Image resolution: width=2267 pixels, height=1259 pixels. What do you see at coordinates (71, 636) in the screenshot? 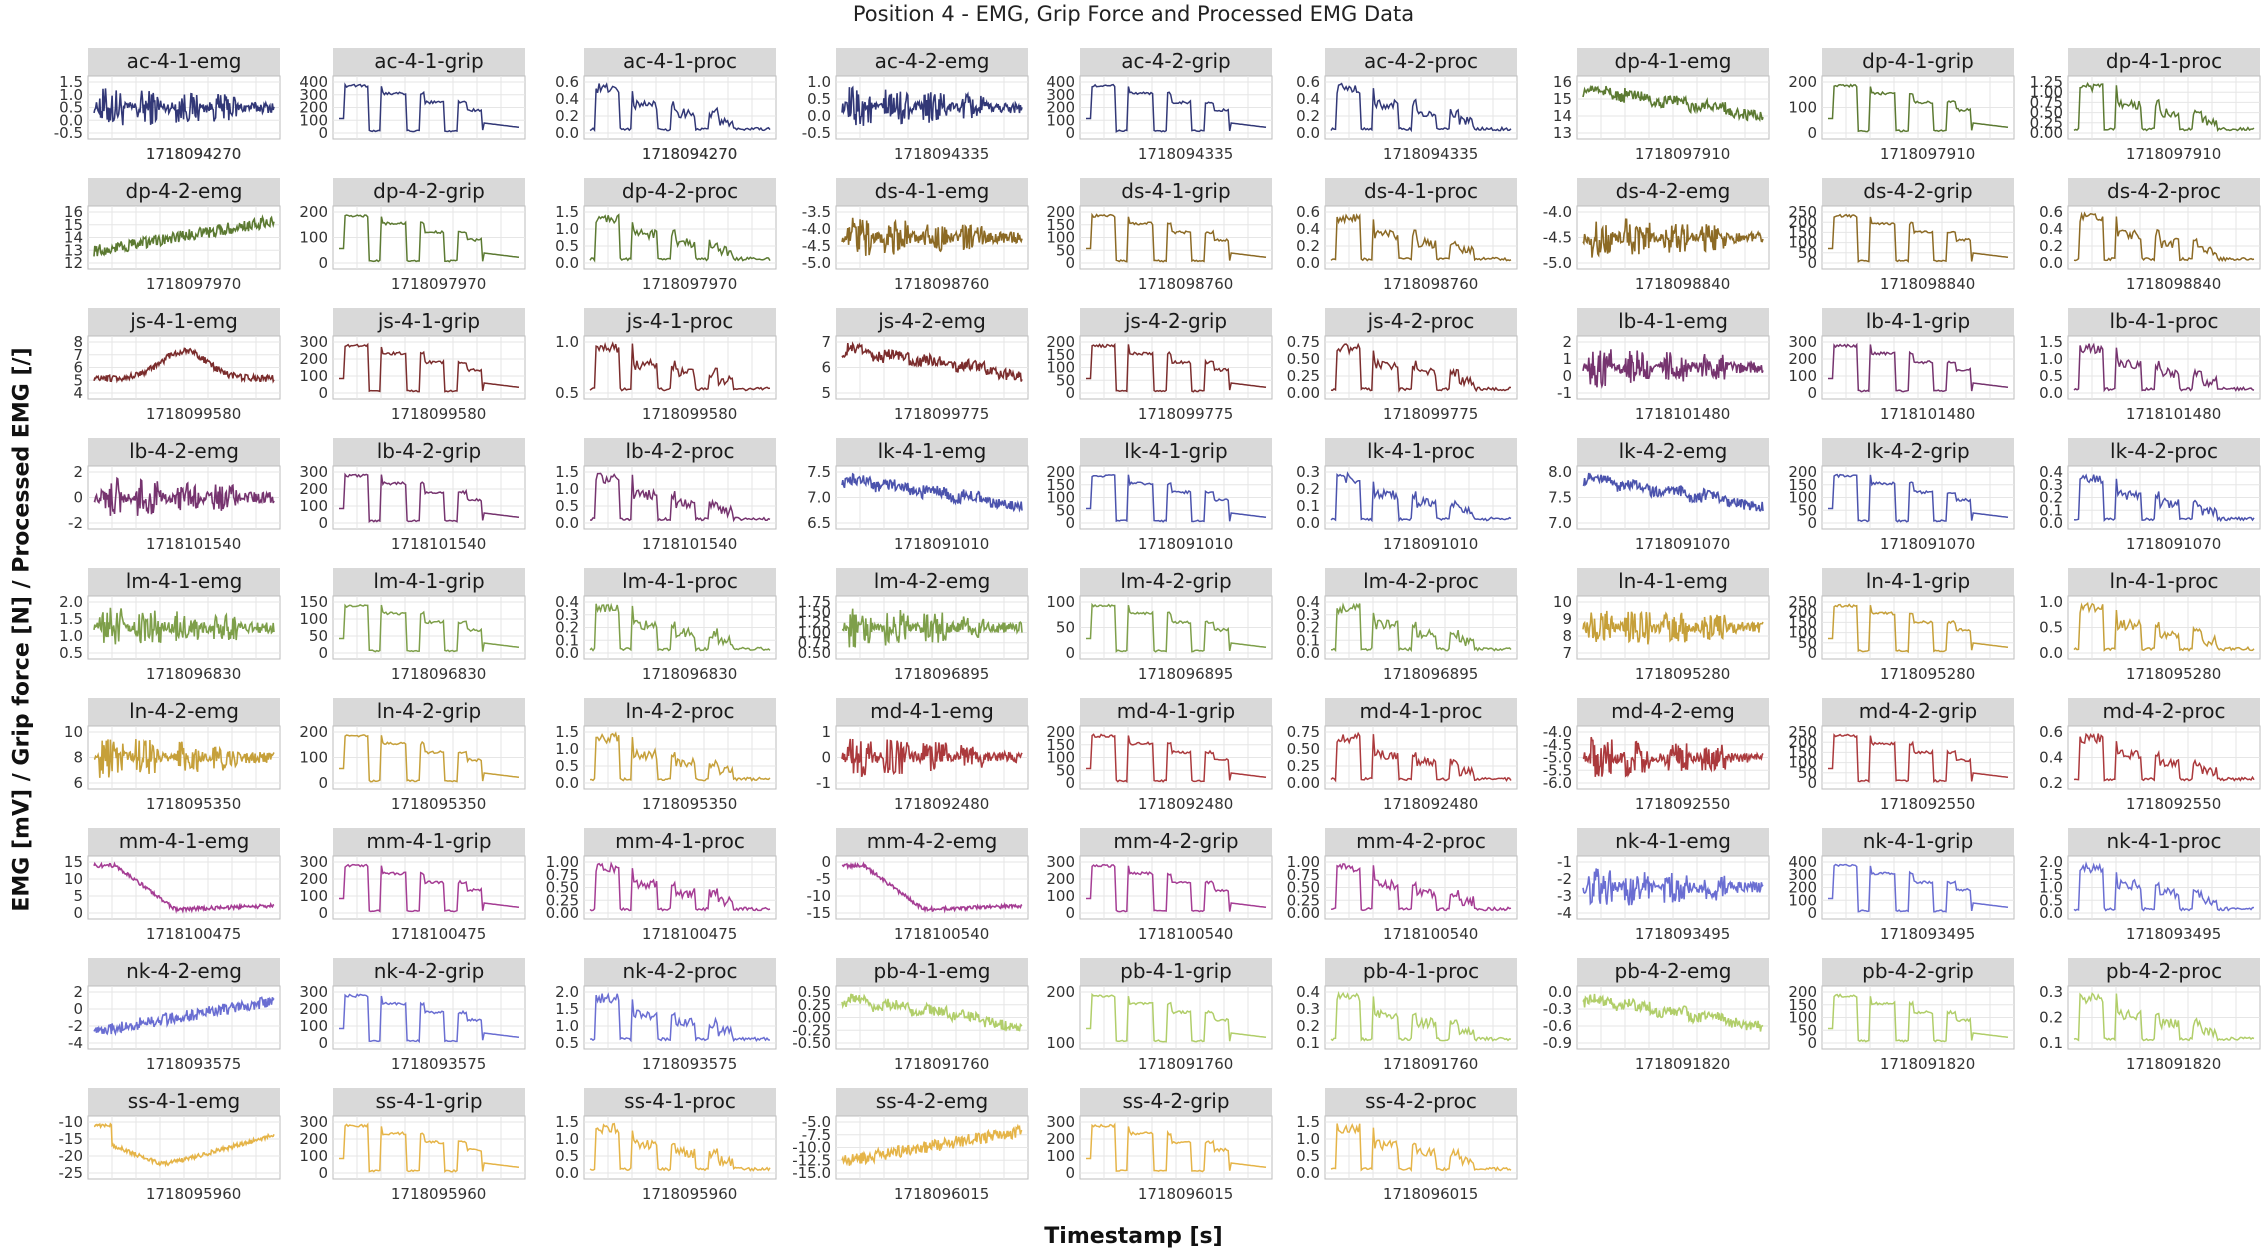
I see `y-tick-label: 1.0` at bounding box center [71, 636].